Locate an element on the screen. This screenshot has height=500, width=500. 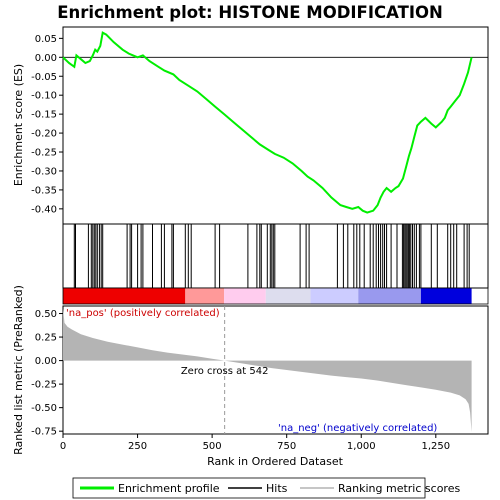
x-tick-label: 1,000 is located at coordinates (361, 446).